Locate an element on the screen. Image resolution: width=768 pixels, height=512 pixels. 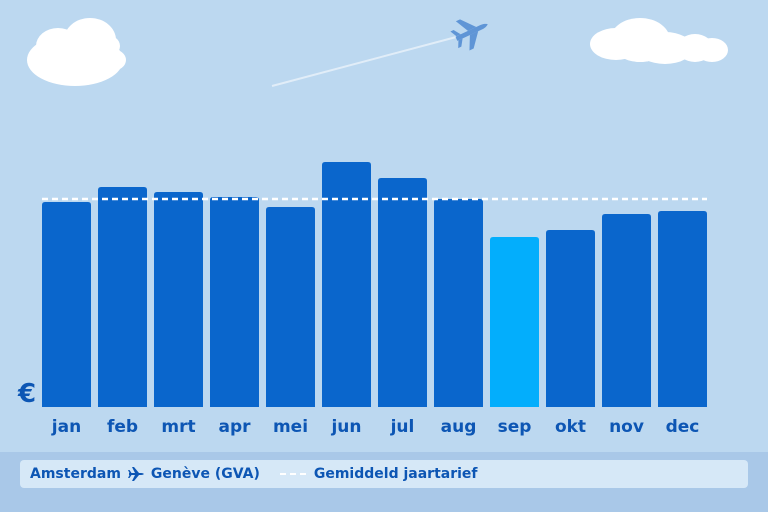
bar-jan is located at coordinates (66, 304).